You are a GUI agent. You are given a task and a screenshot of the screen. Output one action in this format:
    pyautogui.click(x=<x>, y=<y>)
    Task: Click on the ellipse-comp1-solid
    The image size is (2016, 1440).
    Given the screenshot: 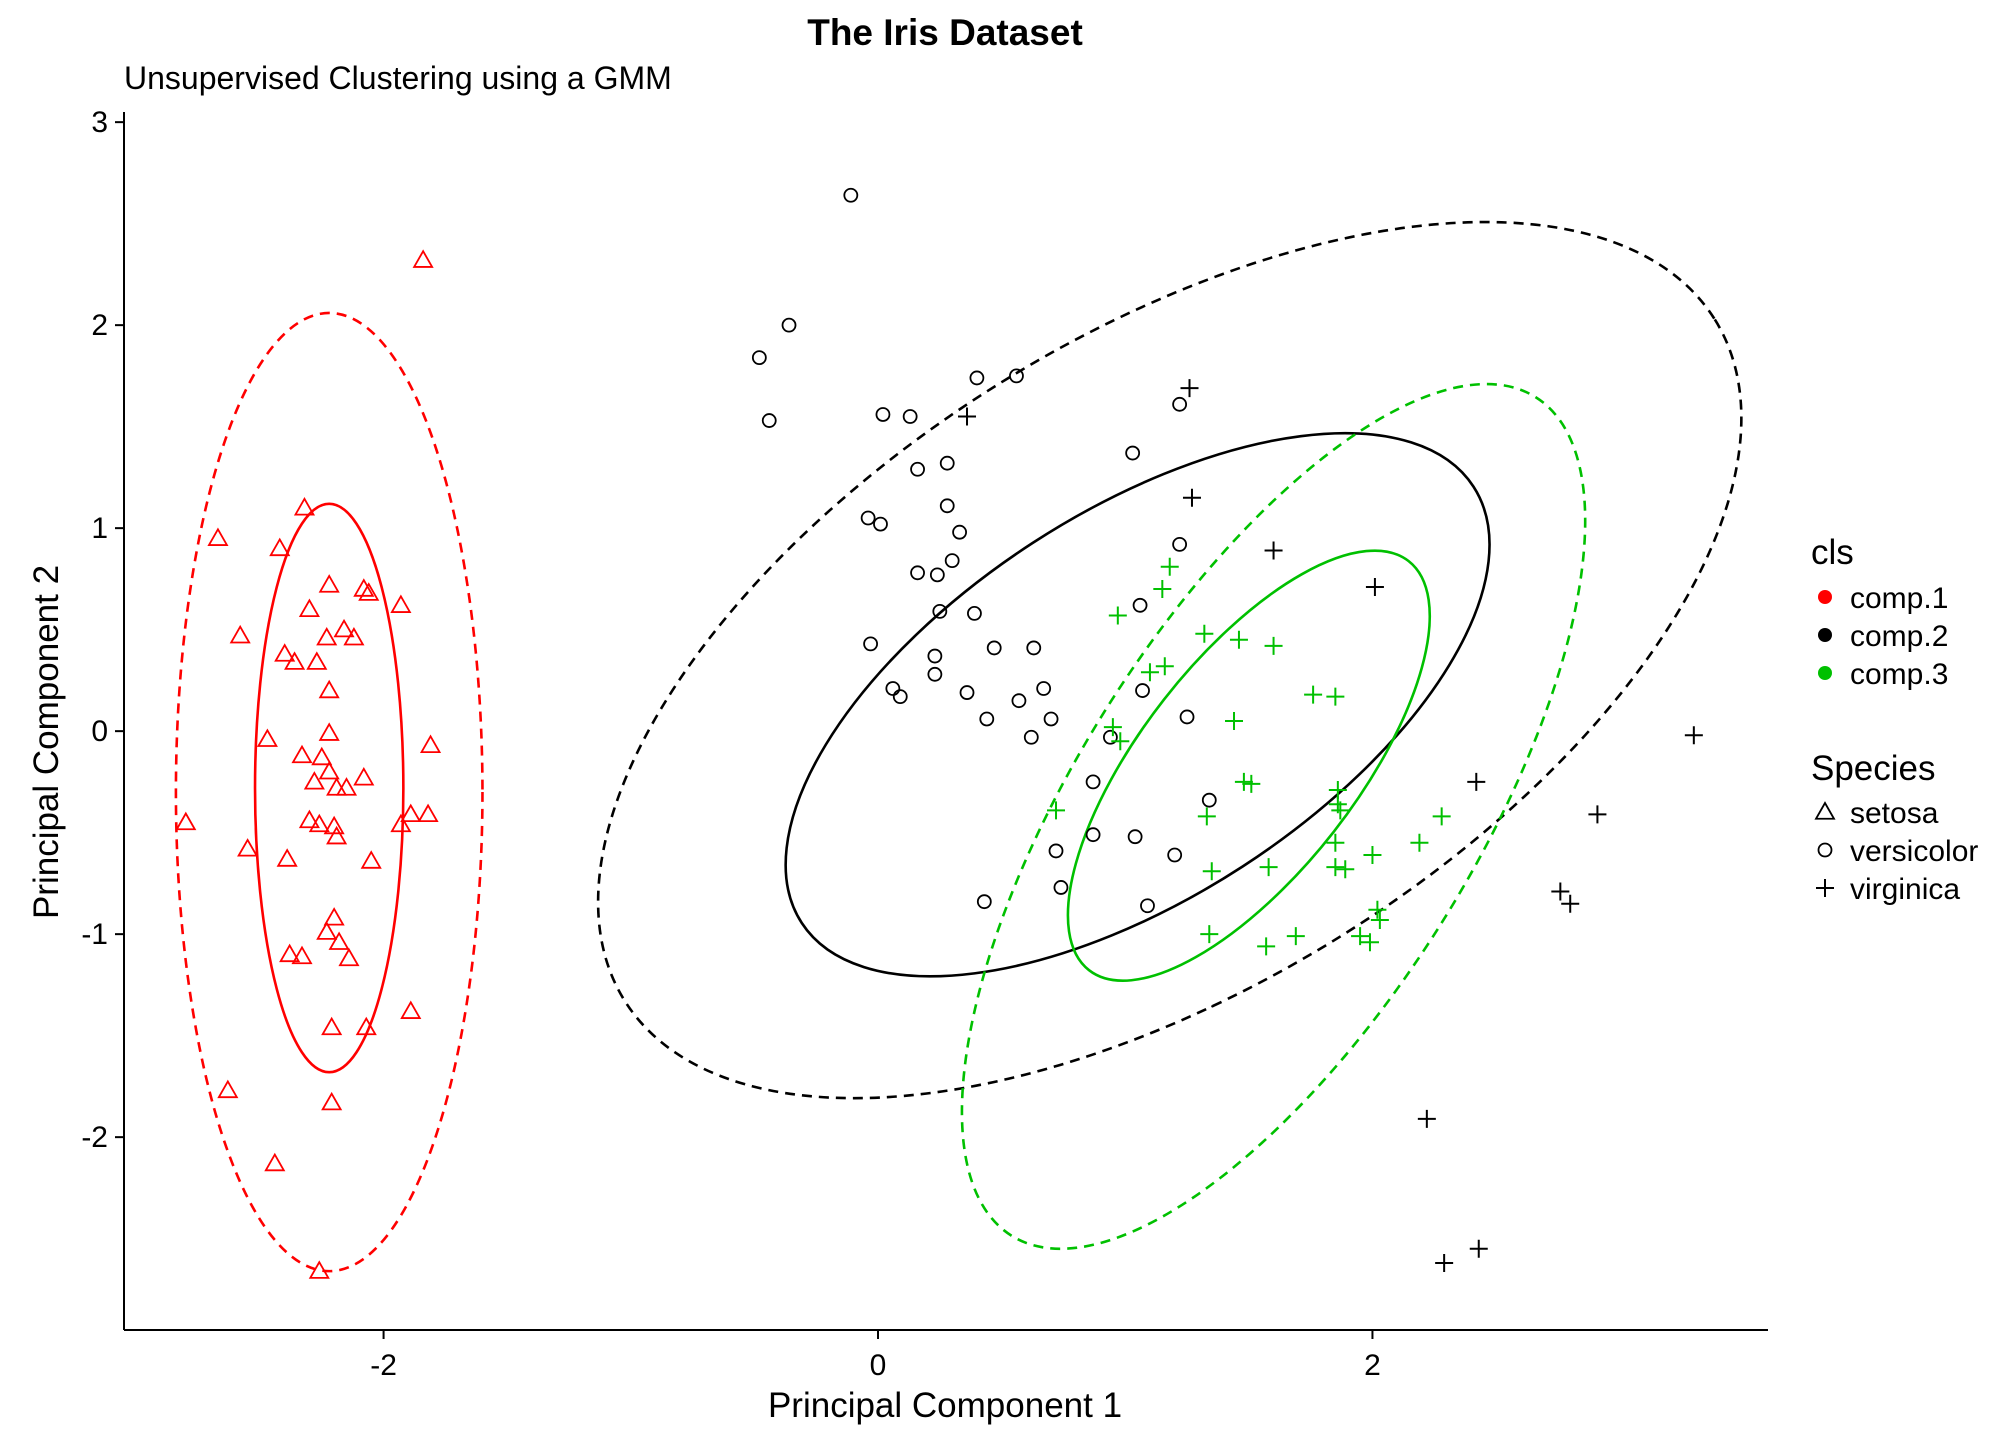 What is the action you would take?
    pyautogui.click(x=329, y=788)
    